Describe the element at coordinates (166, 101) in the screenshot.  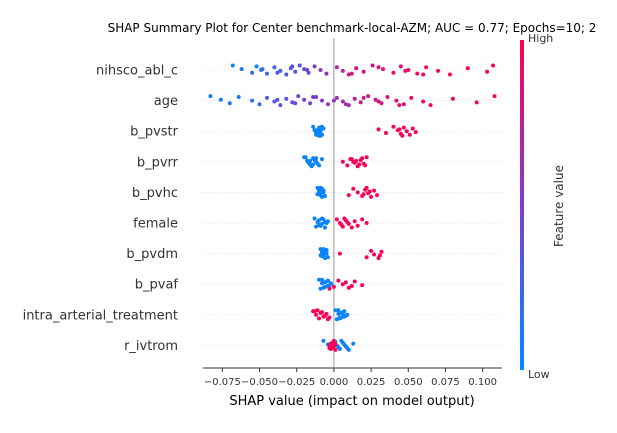
I see `feature-label: age` at that location.